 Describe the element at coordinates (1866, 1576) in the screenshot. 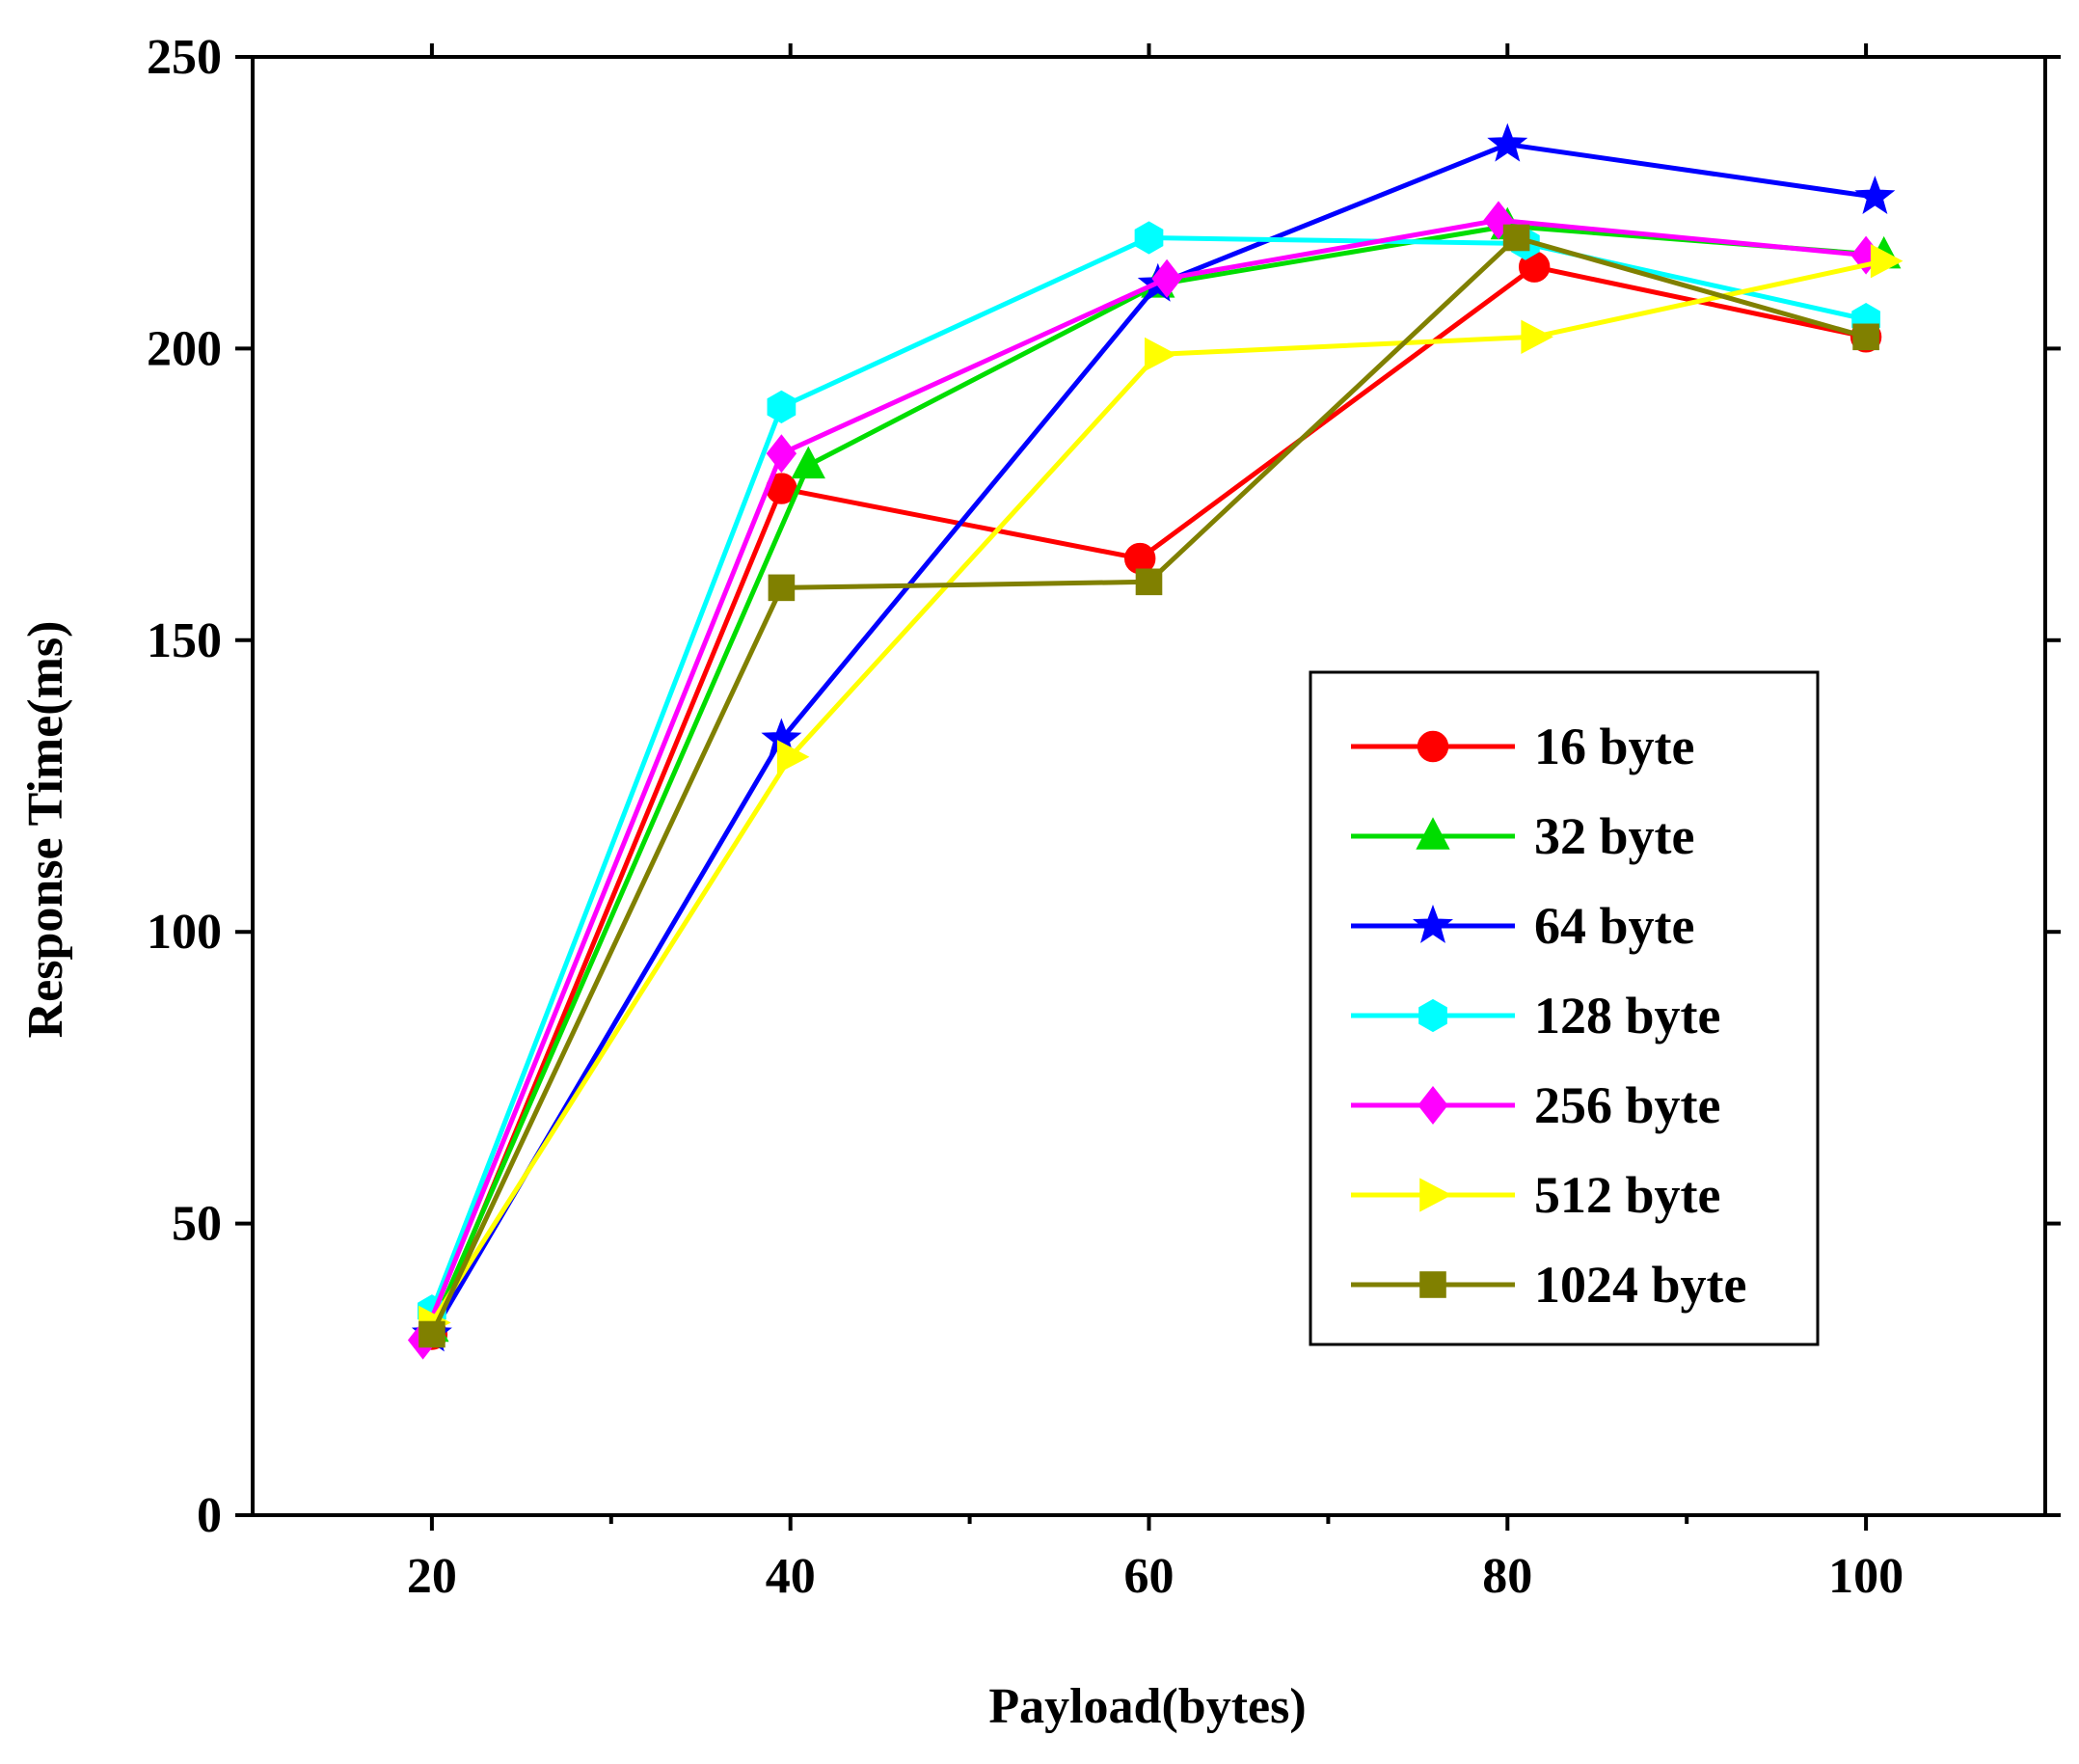

I see `x-tick-label: 100` at that location.